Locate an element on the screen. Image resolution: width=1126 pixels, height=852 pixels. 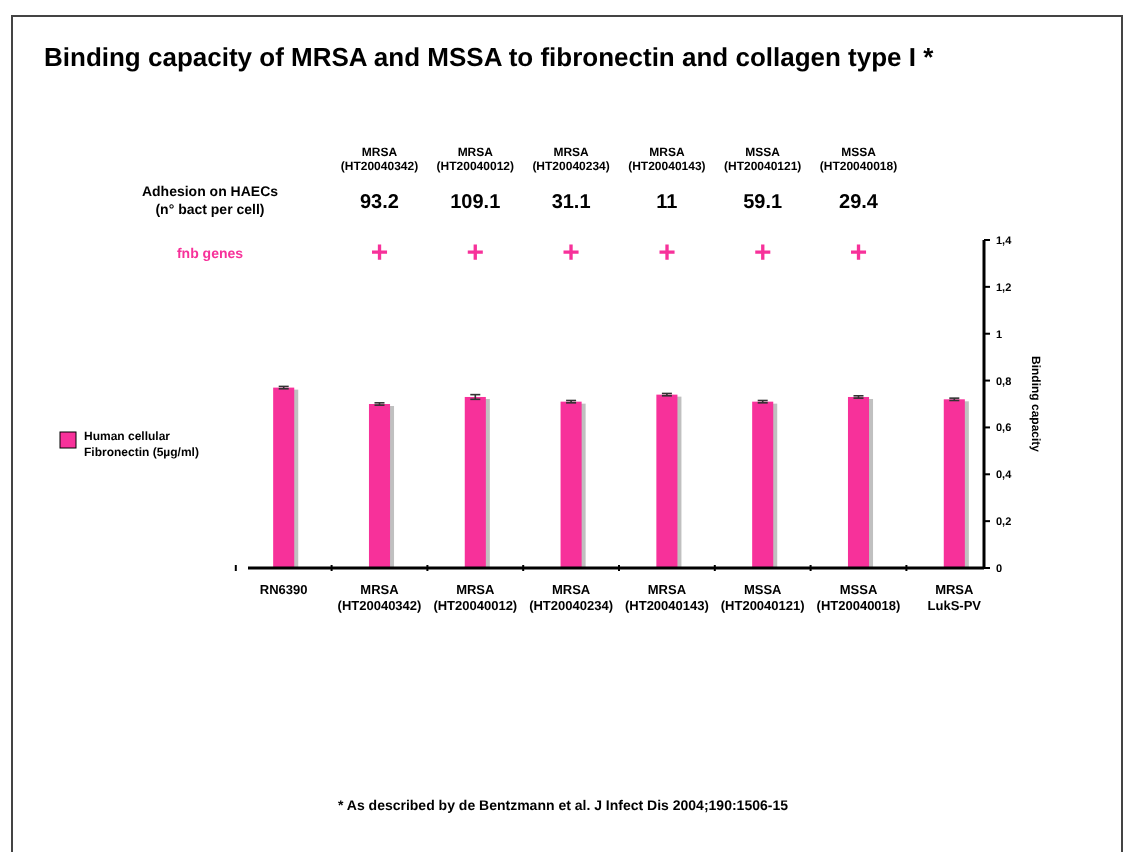
text: 11 is located at coordinates (667, 203).